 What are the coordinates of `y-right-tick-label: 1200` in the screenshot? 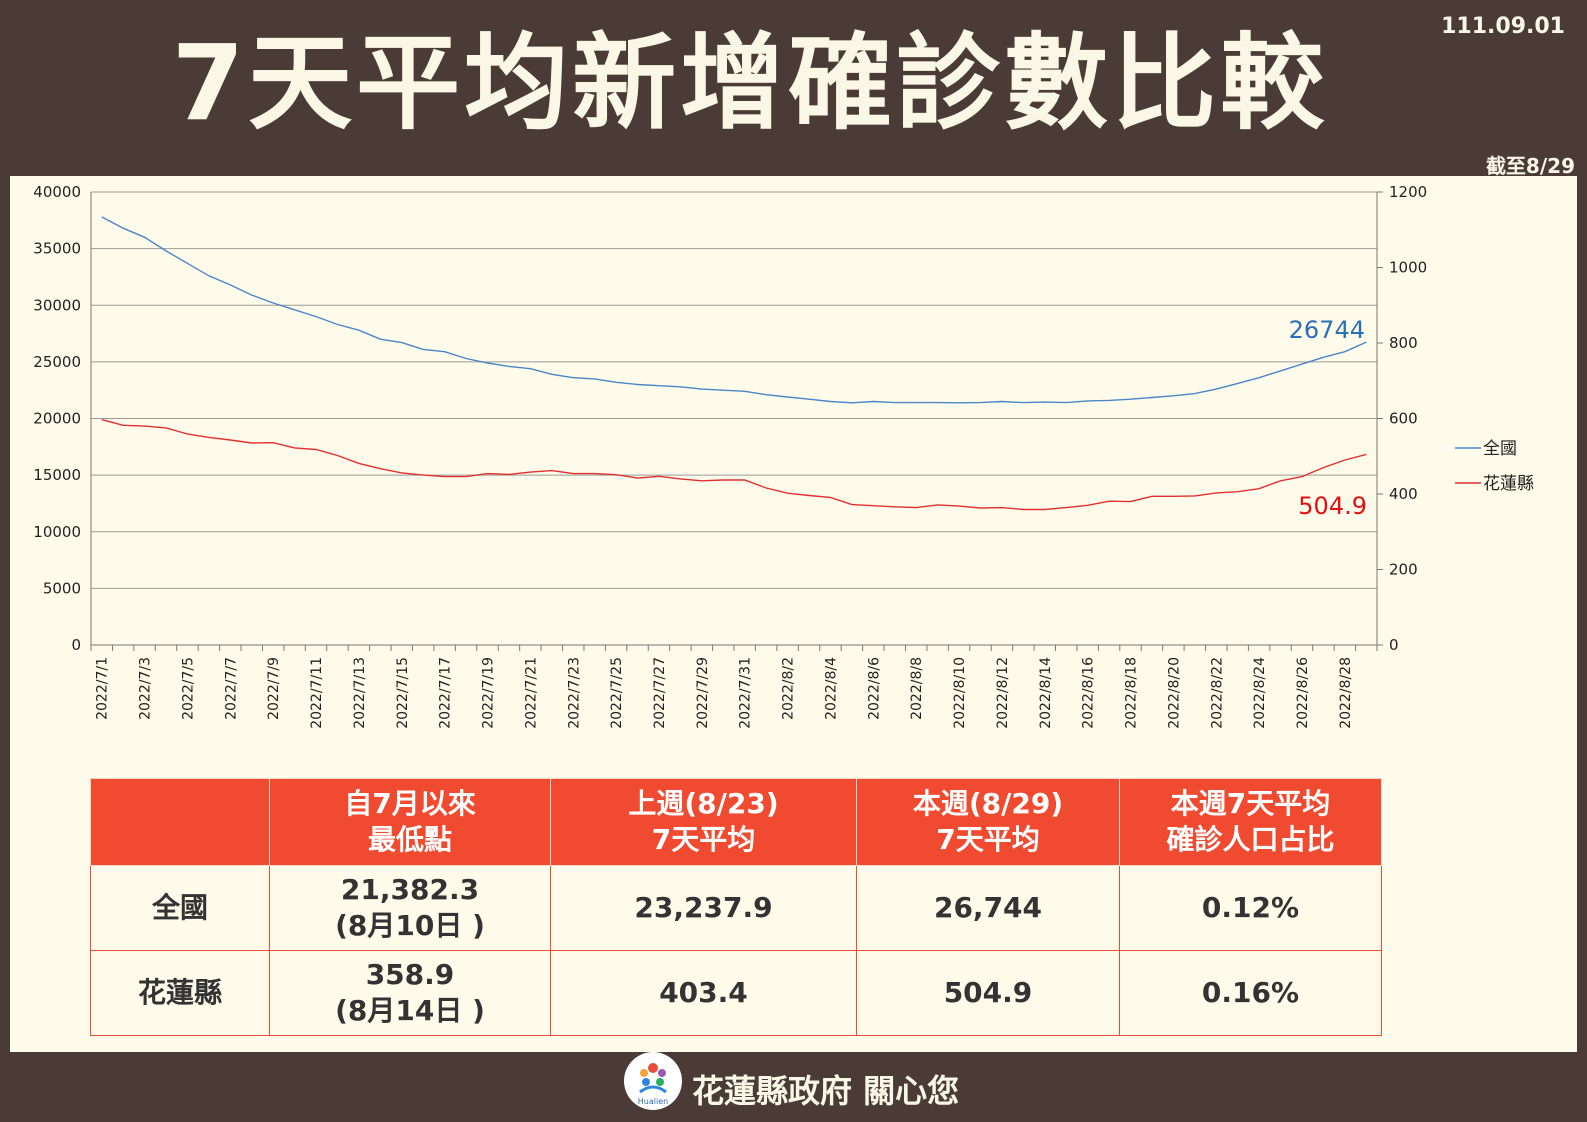 It's located at (1408, 192).